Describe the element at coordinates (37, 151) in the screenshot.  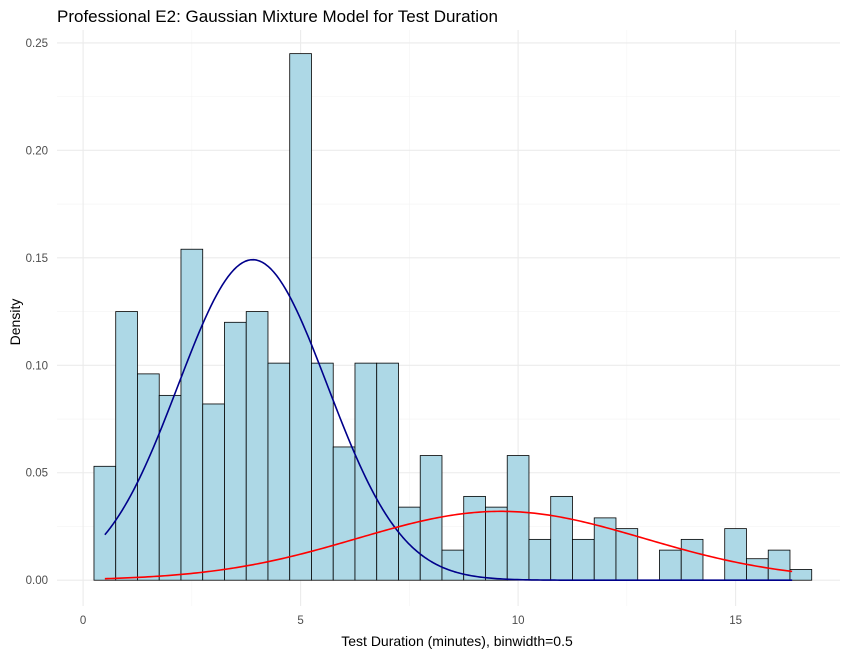
I see `y-tick-label: 0.20` at that location.